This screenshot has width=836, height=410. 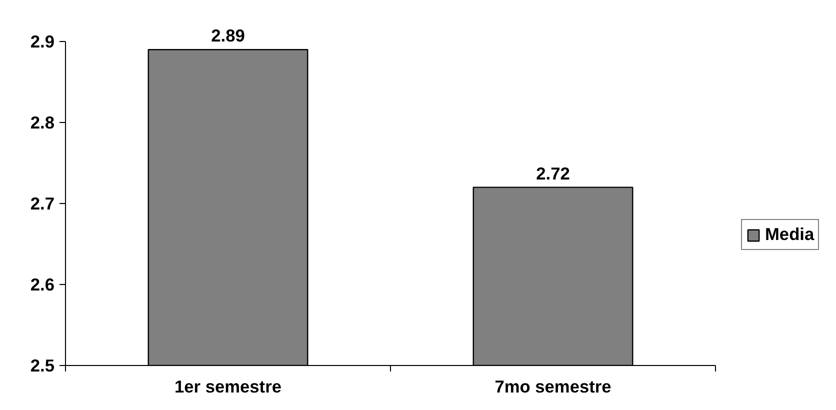 What do you see at coordinates (553, 386) in the screenshot?
I see `x-tick-label: 7mo semestre` at bounding box center [553, 386].